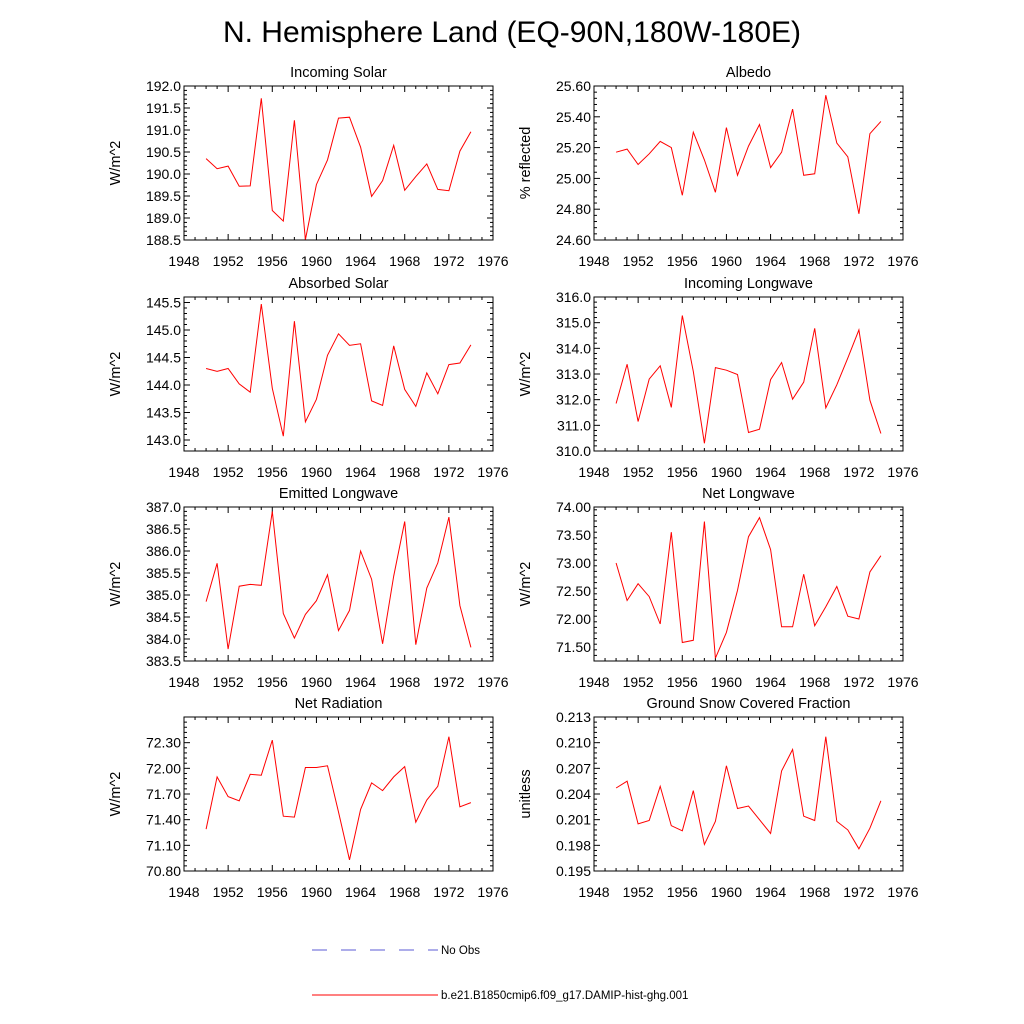 Image resolution: width=1024 pixels, height=1024 pixels. What do you see at coordinates (163, 86) in the screenshot?
I see `y-tick-label: 192.0` at bounding box center [163, 86].